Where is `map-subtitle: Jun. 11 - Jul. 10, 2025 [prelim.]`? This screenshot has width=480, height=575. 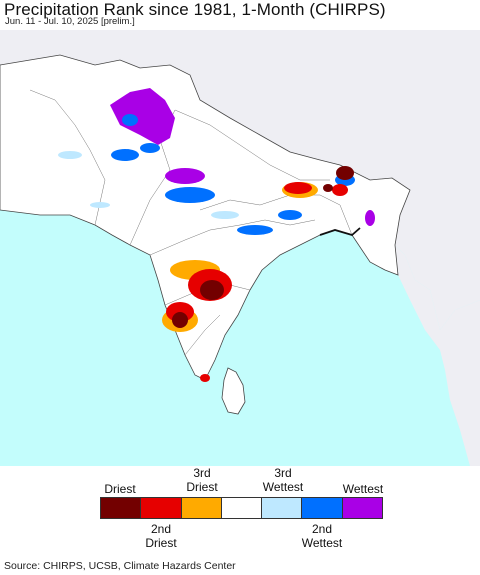
map-subtitle: Jun. 11 - Jul. 10, 2025 [prelim.] is located at coordinates (70, 21).